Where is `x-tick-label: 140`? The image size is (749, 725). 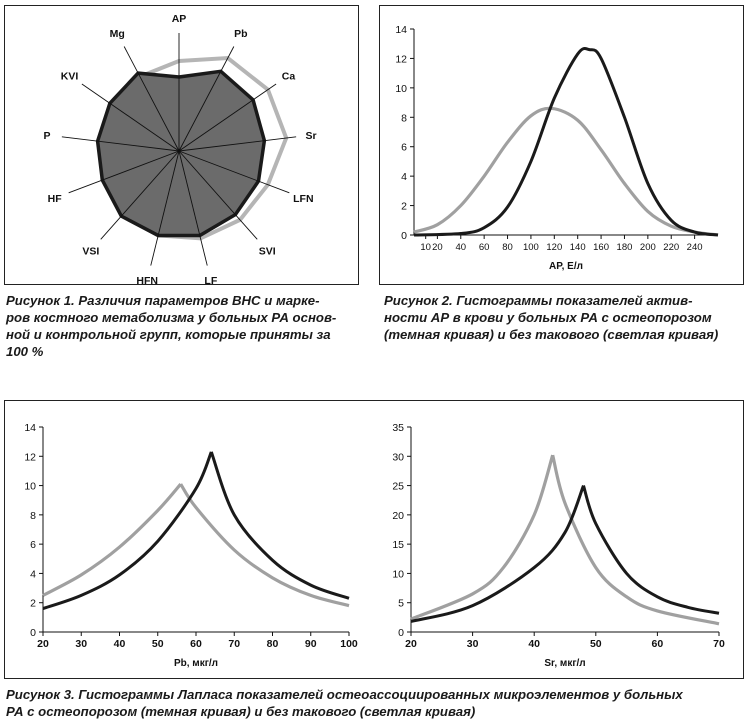
x-tick-label: 140 is located at coordinates (578, 247).